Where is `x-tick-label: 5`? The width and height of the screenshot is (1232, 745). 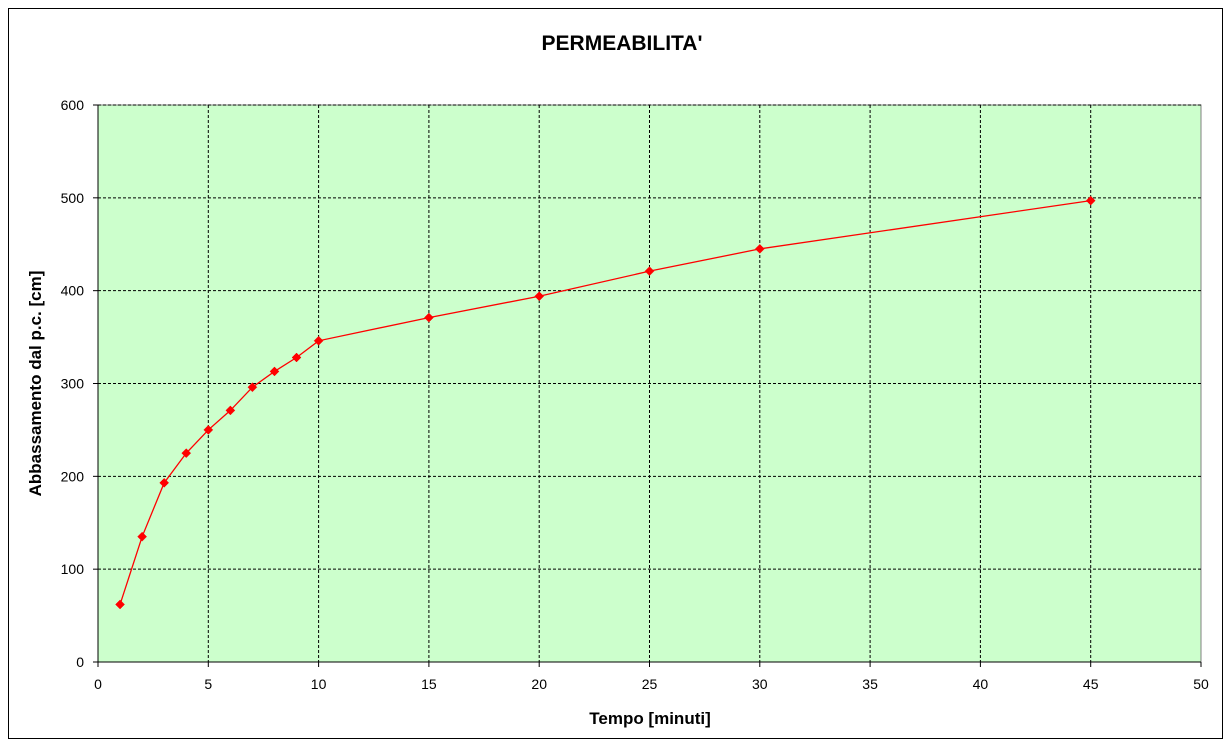
x-tick-label: 5 is located at coordinates (208, 684).